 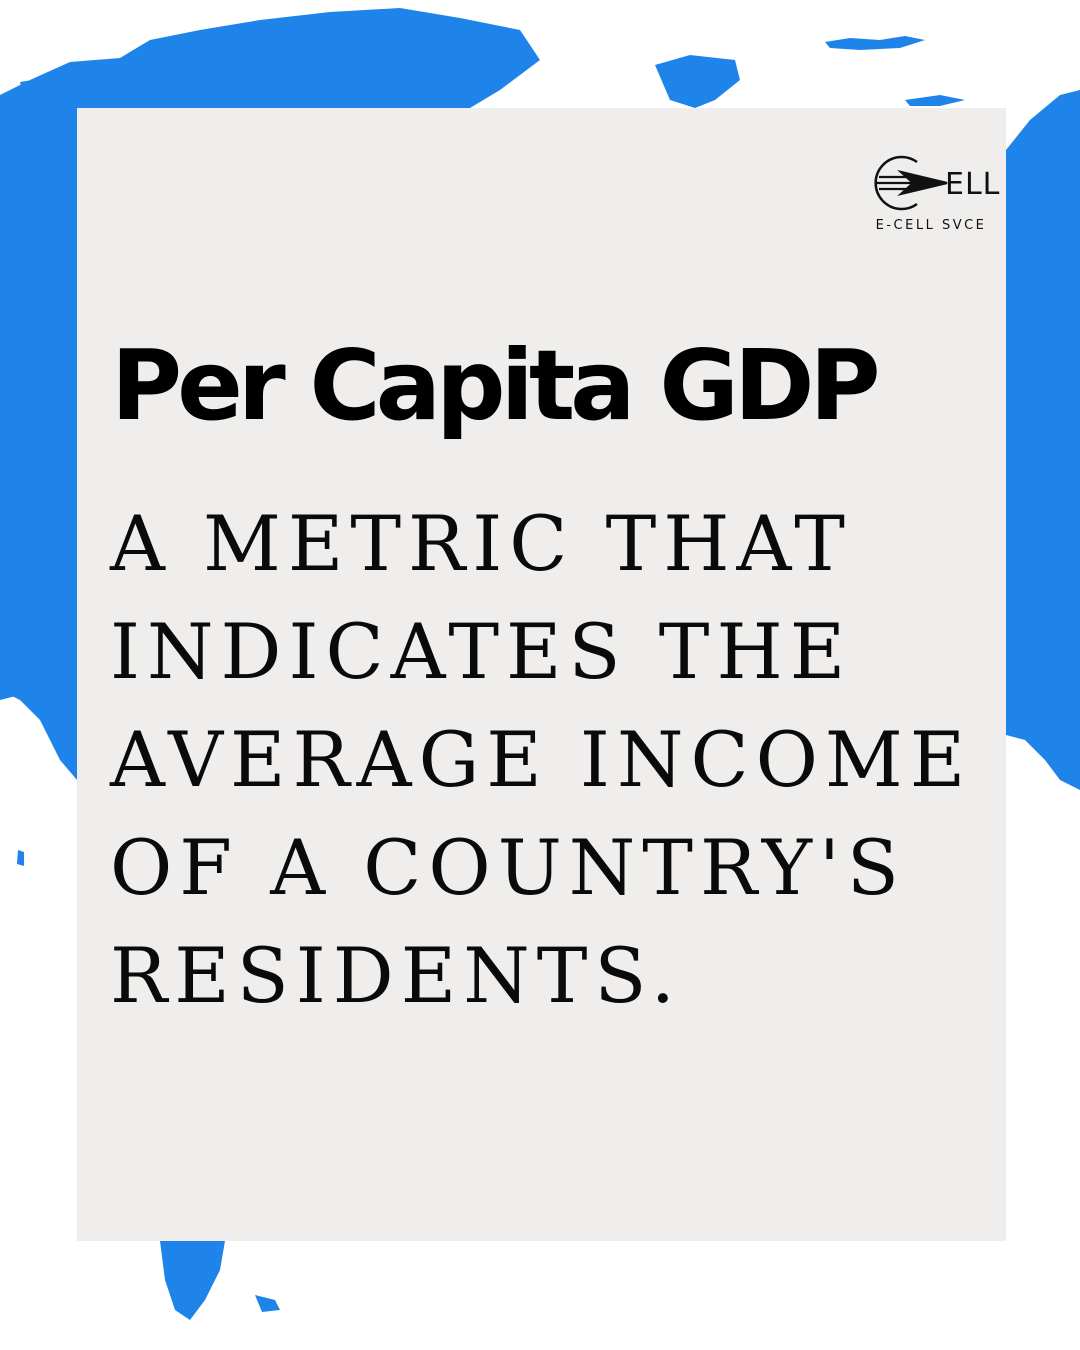 I want to click on landmass-south-america, so click(x=192, y=1280).